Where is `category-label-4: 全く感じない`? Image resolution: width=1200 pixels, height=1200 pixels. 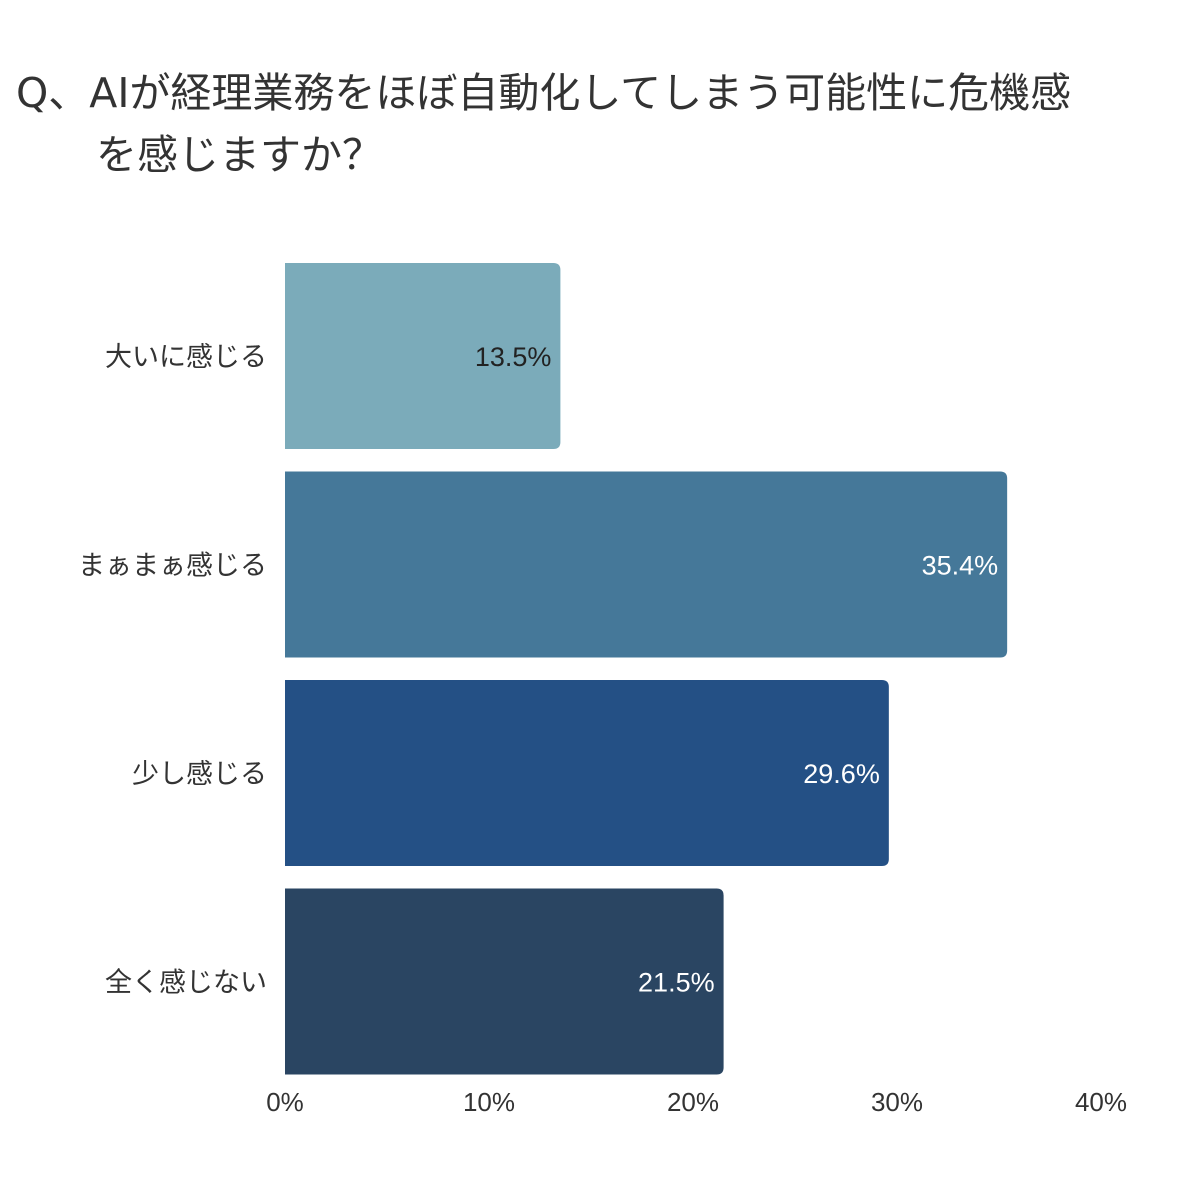
category-label-4: 全く感じない is located at coordinates (186, 983).